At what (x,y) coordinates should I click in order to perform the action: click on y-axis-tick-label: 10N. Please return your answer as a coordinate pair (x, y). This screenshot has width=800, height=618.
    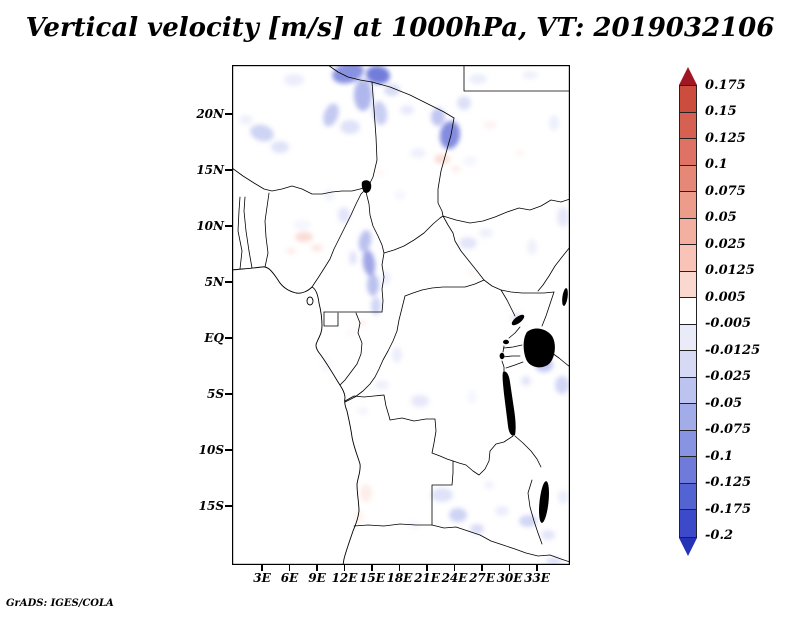
    Looking at the image, I should click on (210, 226).